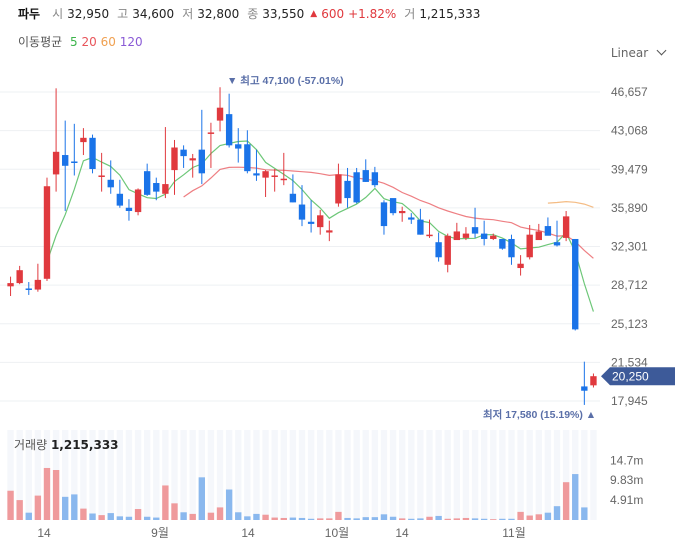  Describe the element at coordinates (333, 13) in the screenshot. I see `change-value: 600` at that location.